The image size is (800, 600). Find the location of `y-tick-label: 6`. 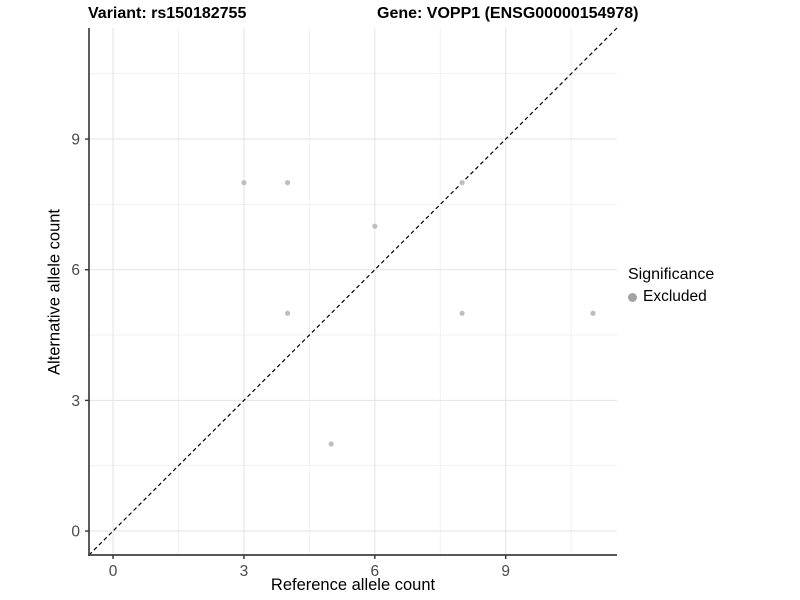

y-tick-label: 6 is located at coordinates (75, 270).